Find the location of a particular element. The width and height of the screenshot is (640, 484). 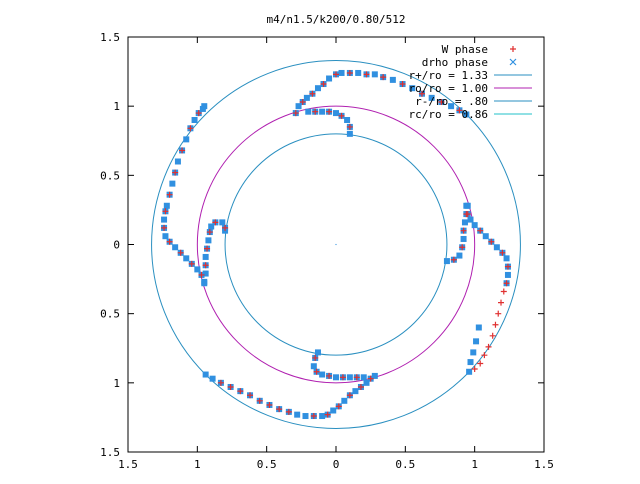

legend-label: W phase is located at coordinates (465, 49).